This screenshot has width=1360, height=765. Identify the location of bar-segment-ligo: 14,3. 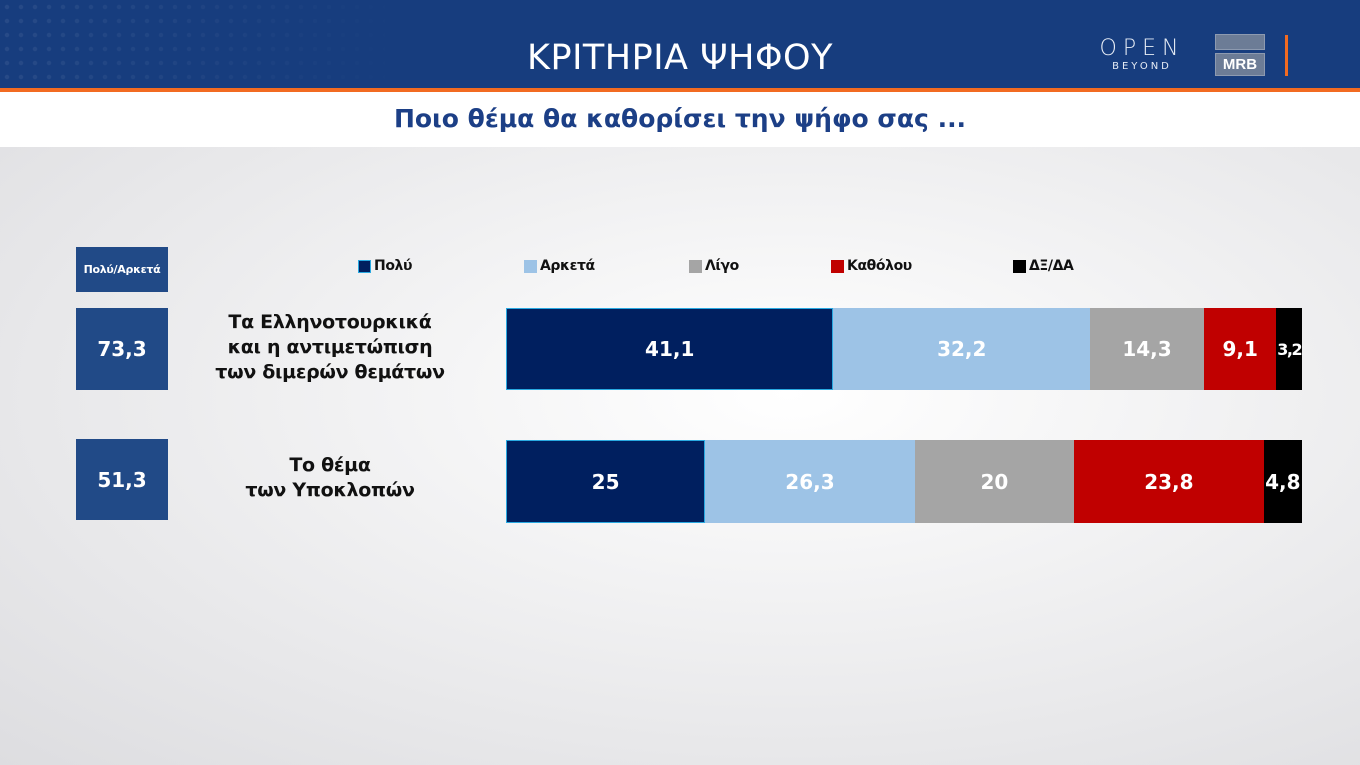
(1147, 349).